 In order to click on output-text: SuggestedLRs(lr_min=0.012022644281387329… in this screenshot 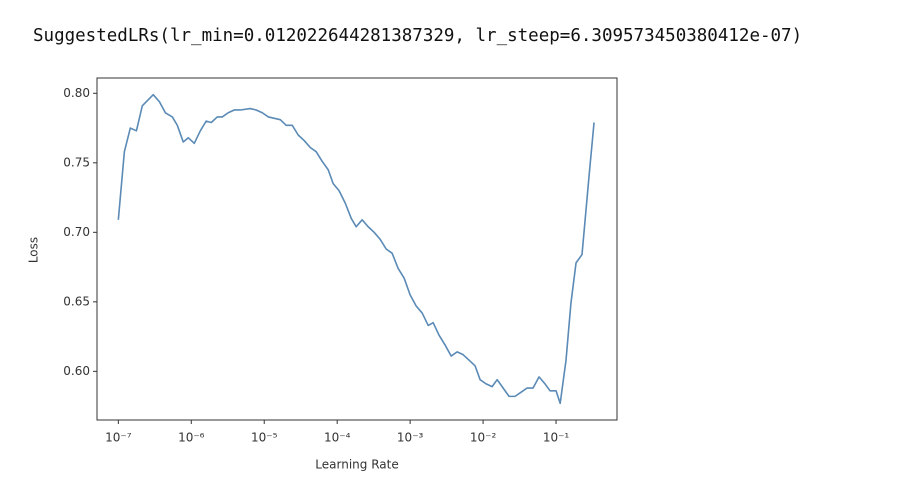, I will do `click(418, 36)`.